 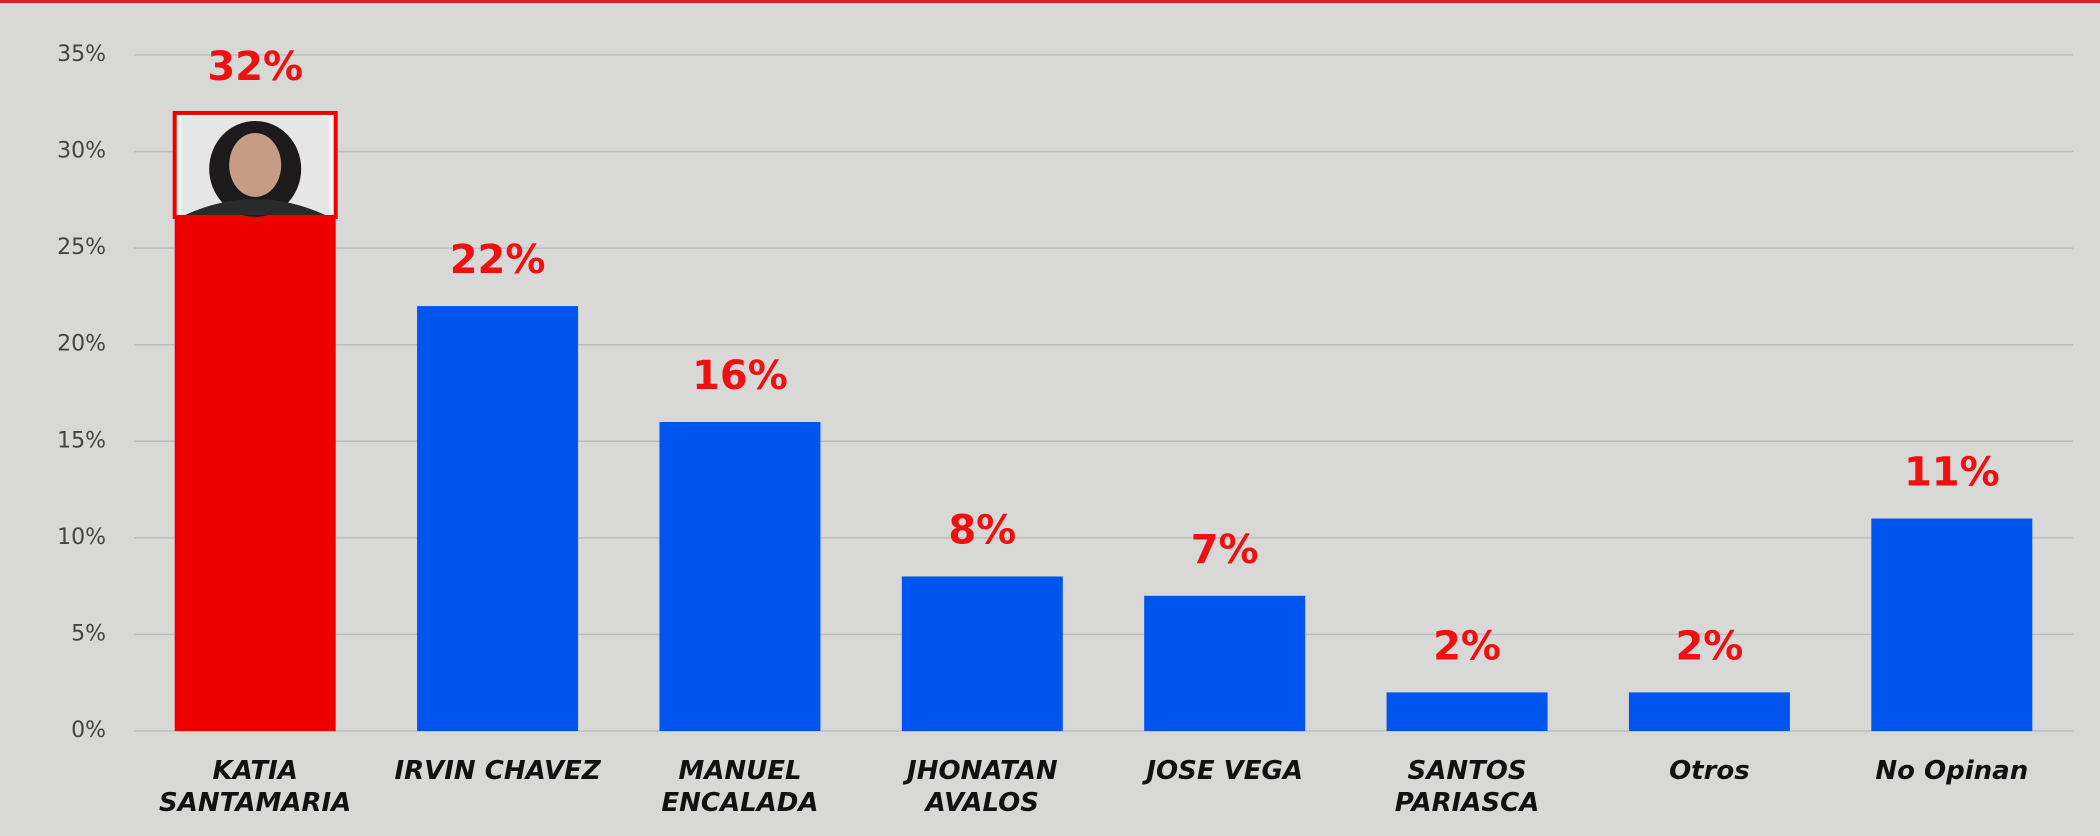 I want to click on data-label: 22%, so click(x=498, y=260).